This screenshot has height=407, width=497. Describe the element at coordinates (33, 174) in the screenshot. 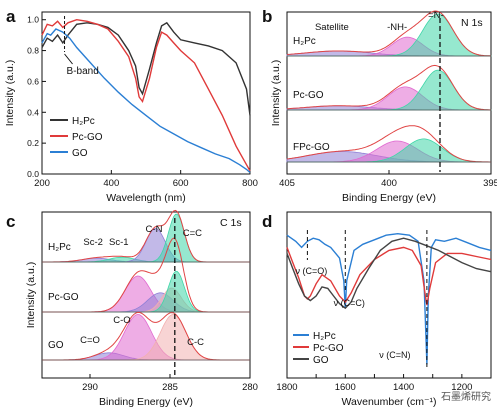

I see `y-tick-label-a: 0.0` at that location.